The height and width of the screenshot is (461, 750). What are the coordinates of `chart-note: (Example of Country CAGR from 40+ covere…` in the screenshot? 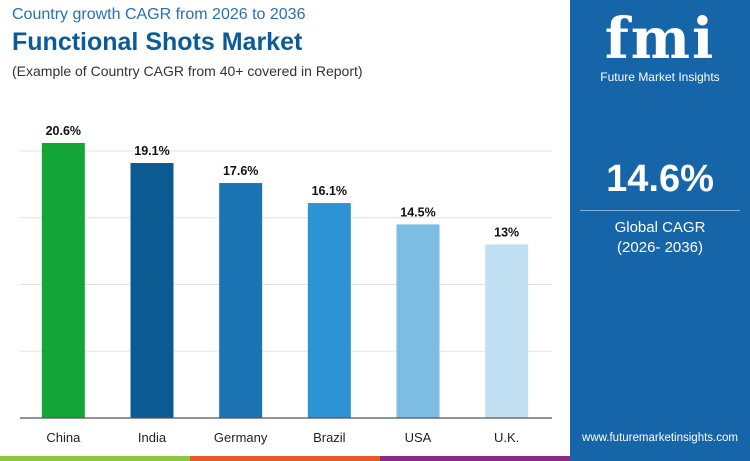 It's located at (187, 71).